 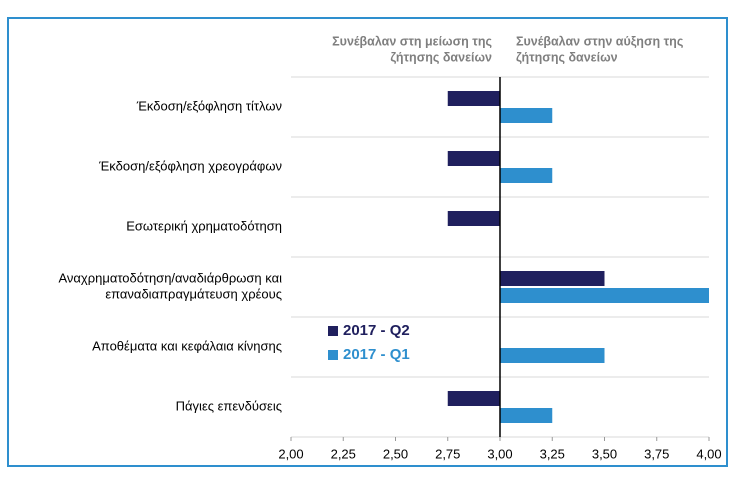 What do you see at coordinates (447, 453) in the screenshot?
I see `x-tick-label: 2,75` at bounding box center [447, 453].